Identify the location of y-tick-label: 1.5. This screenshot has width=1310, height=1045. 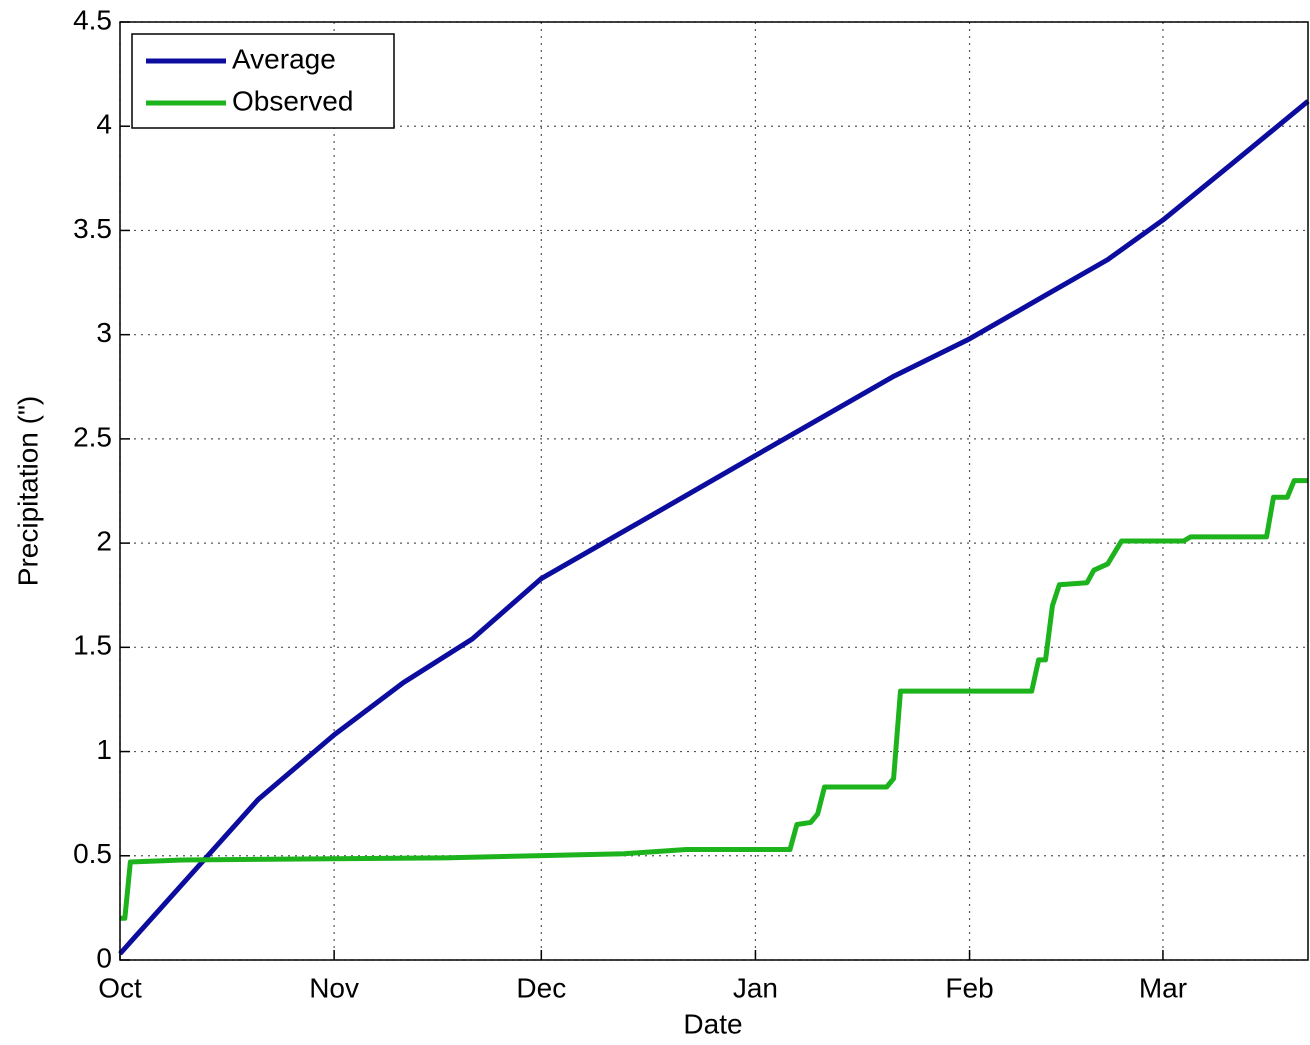
(92, 645).